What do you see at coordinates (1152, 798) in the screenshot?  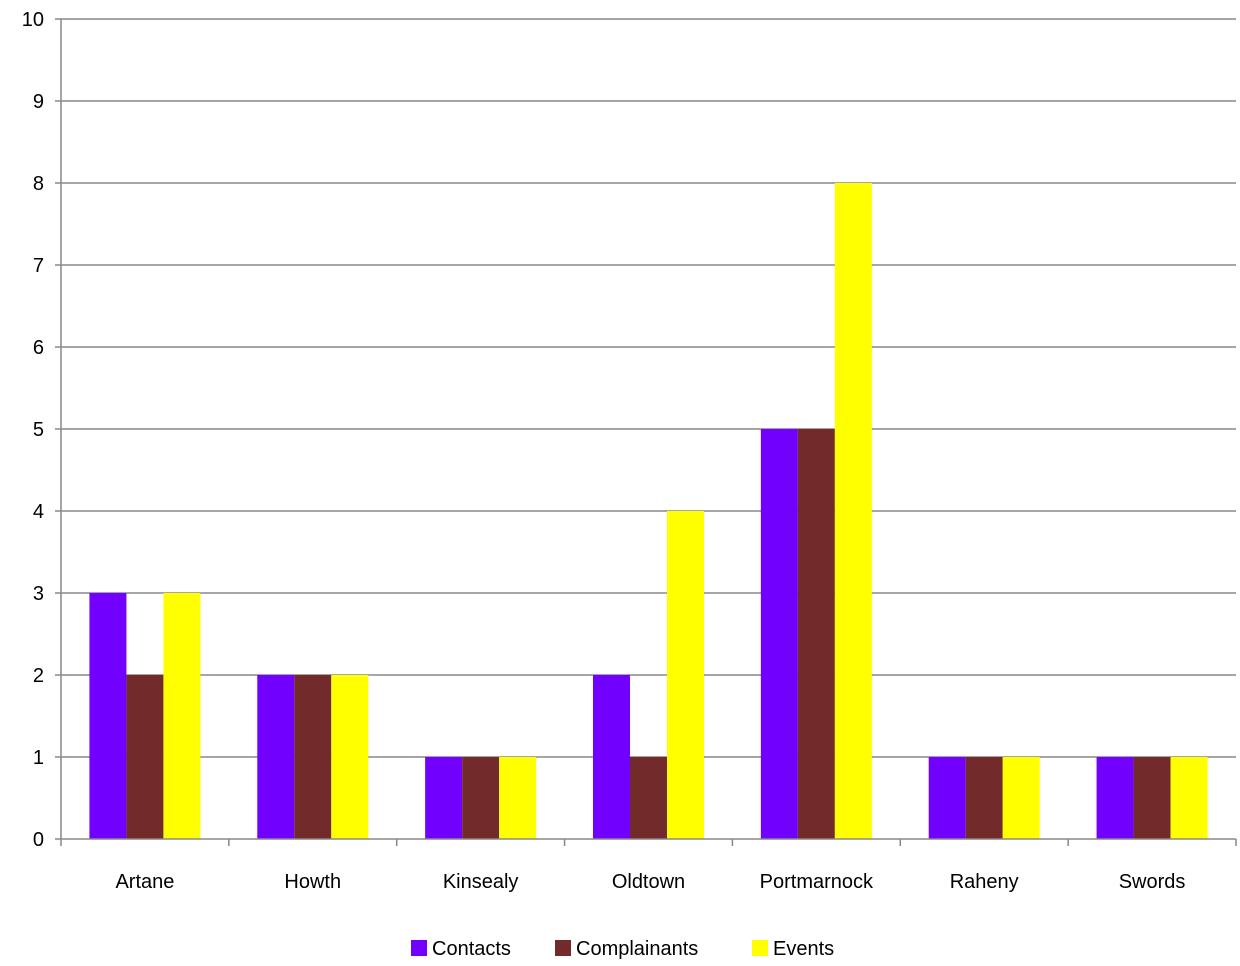 I see `bar-complainants-swords` at bounding box center [1152, 798].